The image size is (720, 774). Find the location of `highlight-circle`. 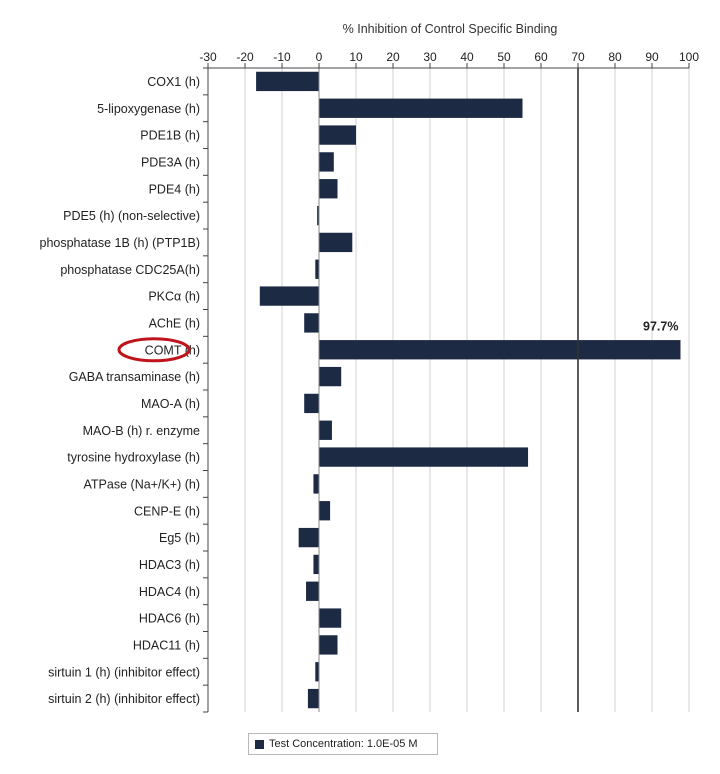

highlight-circle is located at coordinates (154, 350).